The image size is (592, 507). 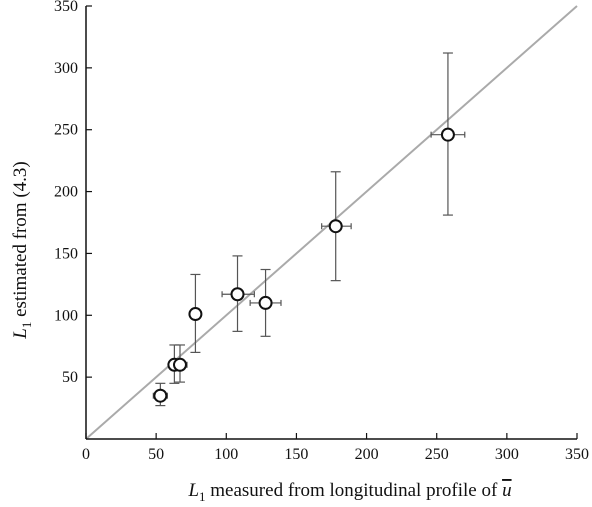 I want to click on x-tick-label: 250, so click(x=437, y=454).